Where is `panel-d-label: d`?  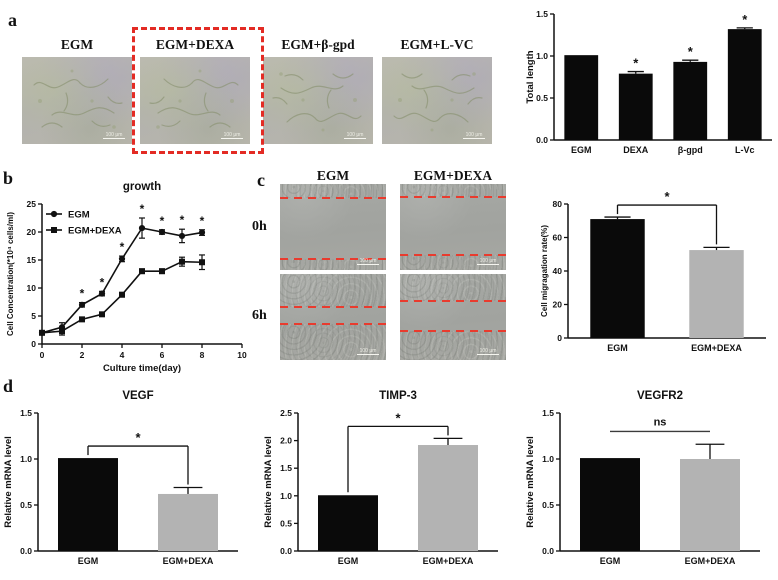
panel-d-label: d is located at coordinates (8, 386).